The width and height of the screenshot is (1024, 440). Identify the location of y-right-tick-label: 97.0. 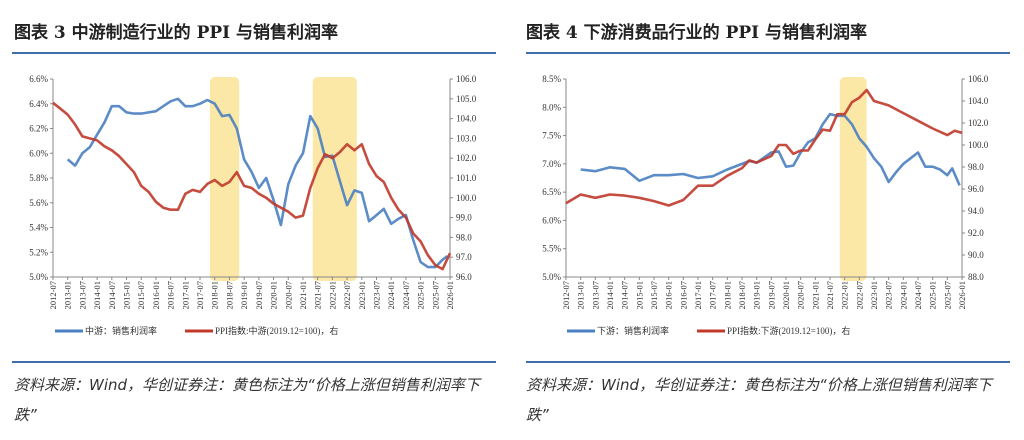
(464, 257).